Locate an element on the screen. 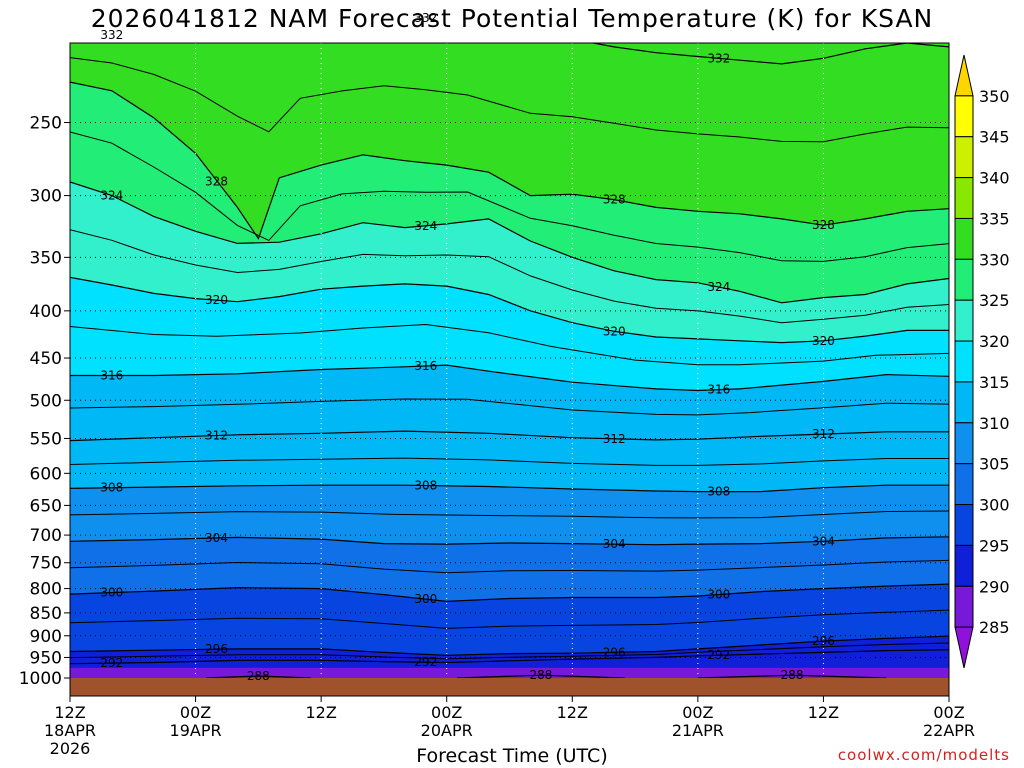 The image size is (1024, 768). y-tick-label: 500 is located at coordinates (46, 401).